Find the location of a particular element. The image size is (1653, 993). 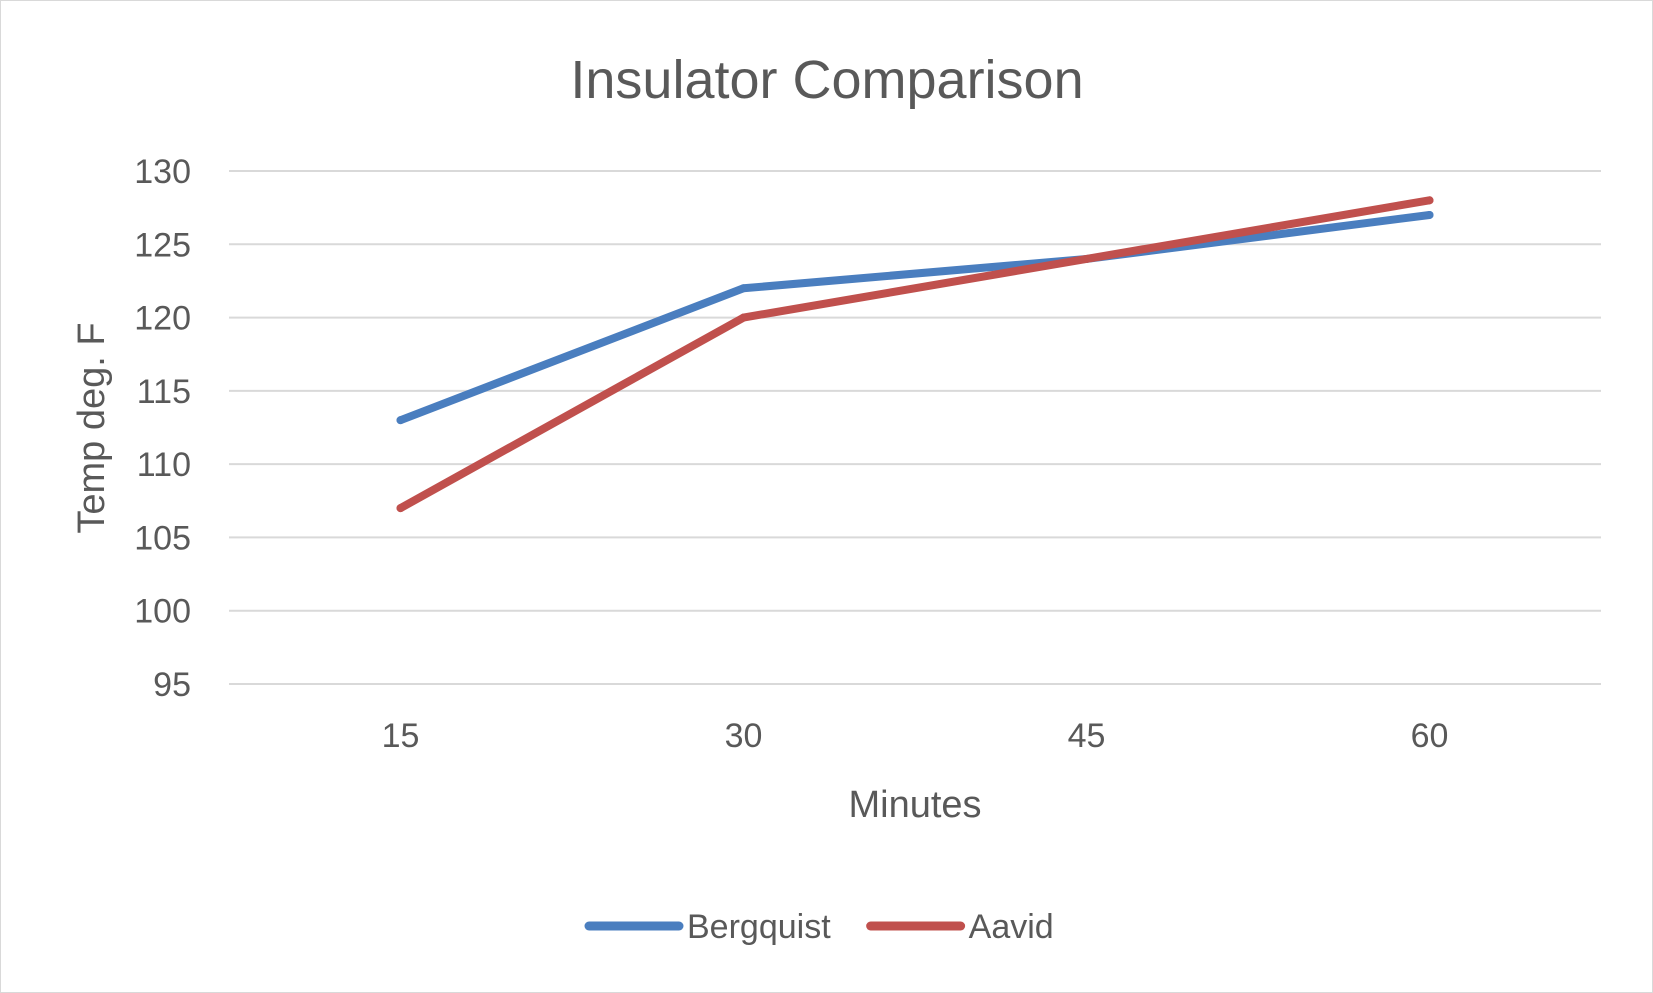

x-axis-ticks: 15 30 45 60 is located at coordinates (915, 736).